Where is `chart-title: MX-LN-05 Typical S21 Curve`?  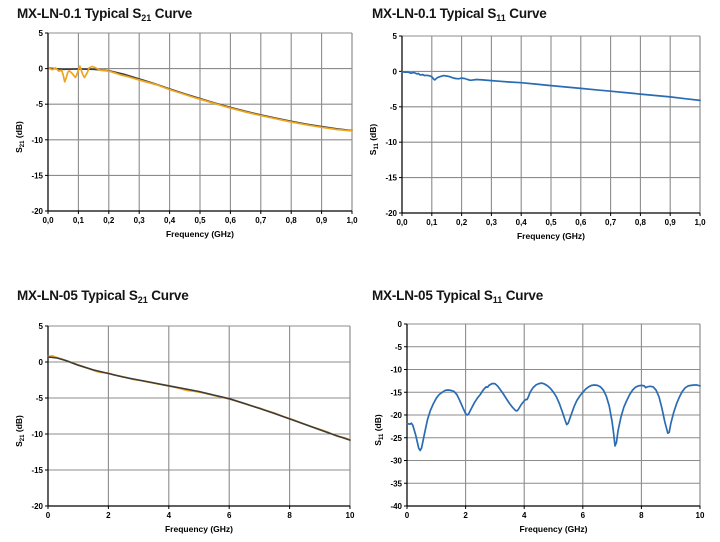
chart-title: MX-LN-05 Typical S21 Curve is located at coordinates (103, 296).